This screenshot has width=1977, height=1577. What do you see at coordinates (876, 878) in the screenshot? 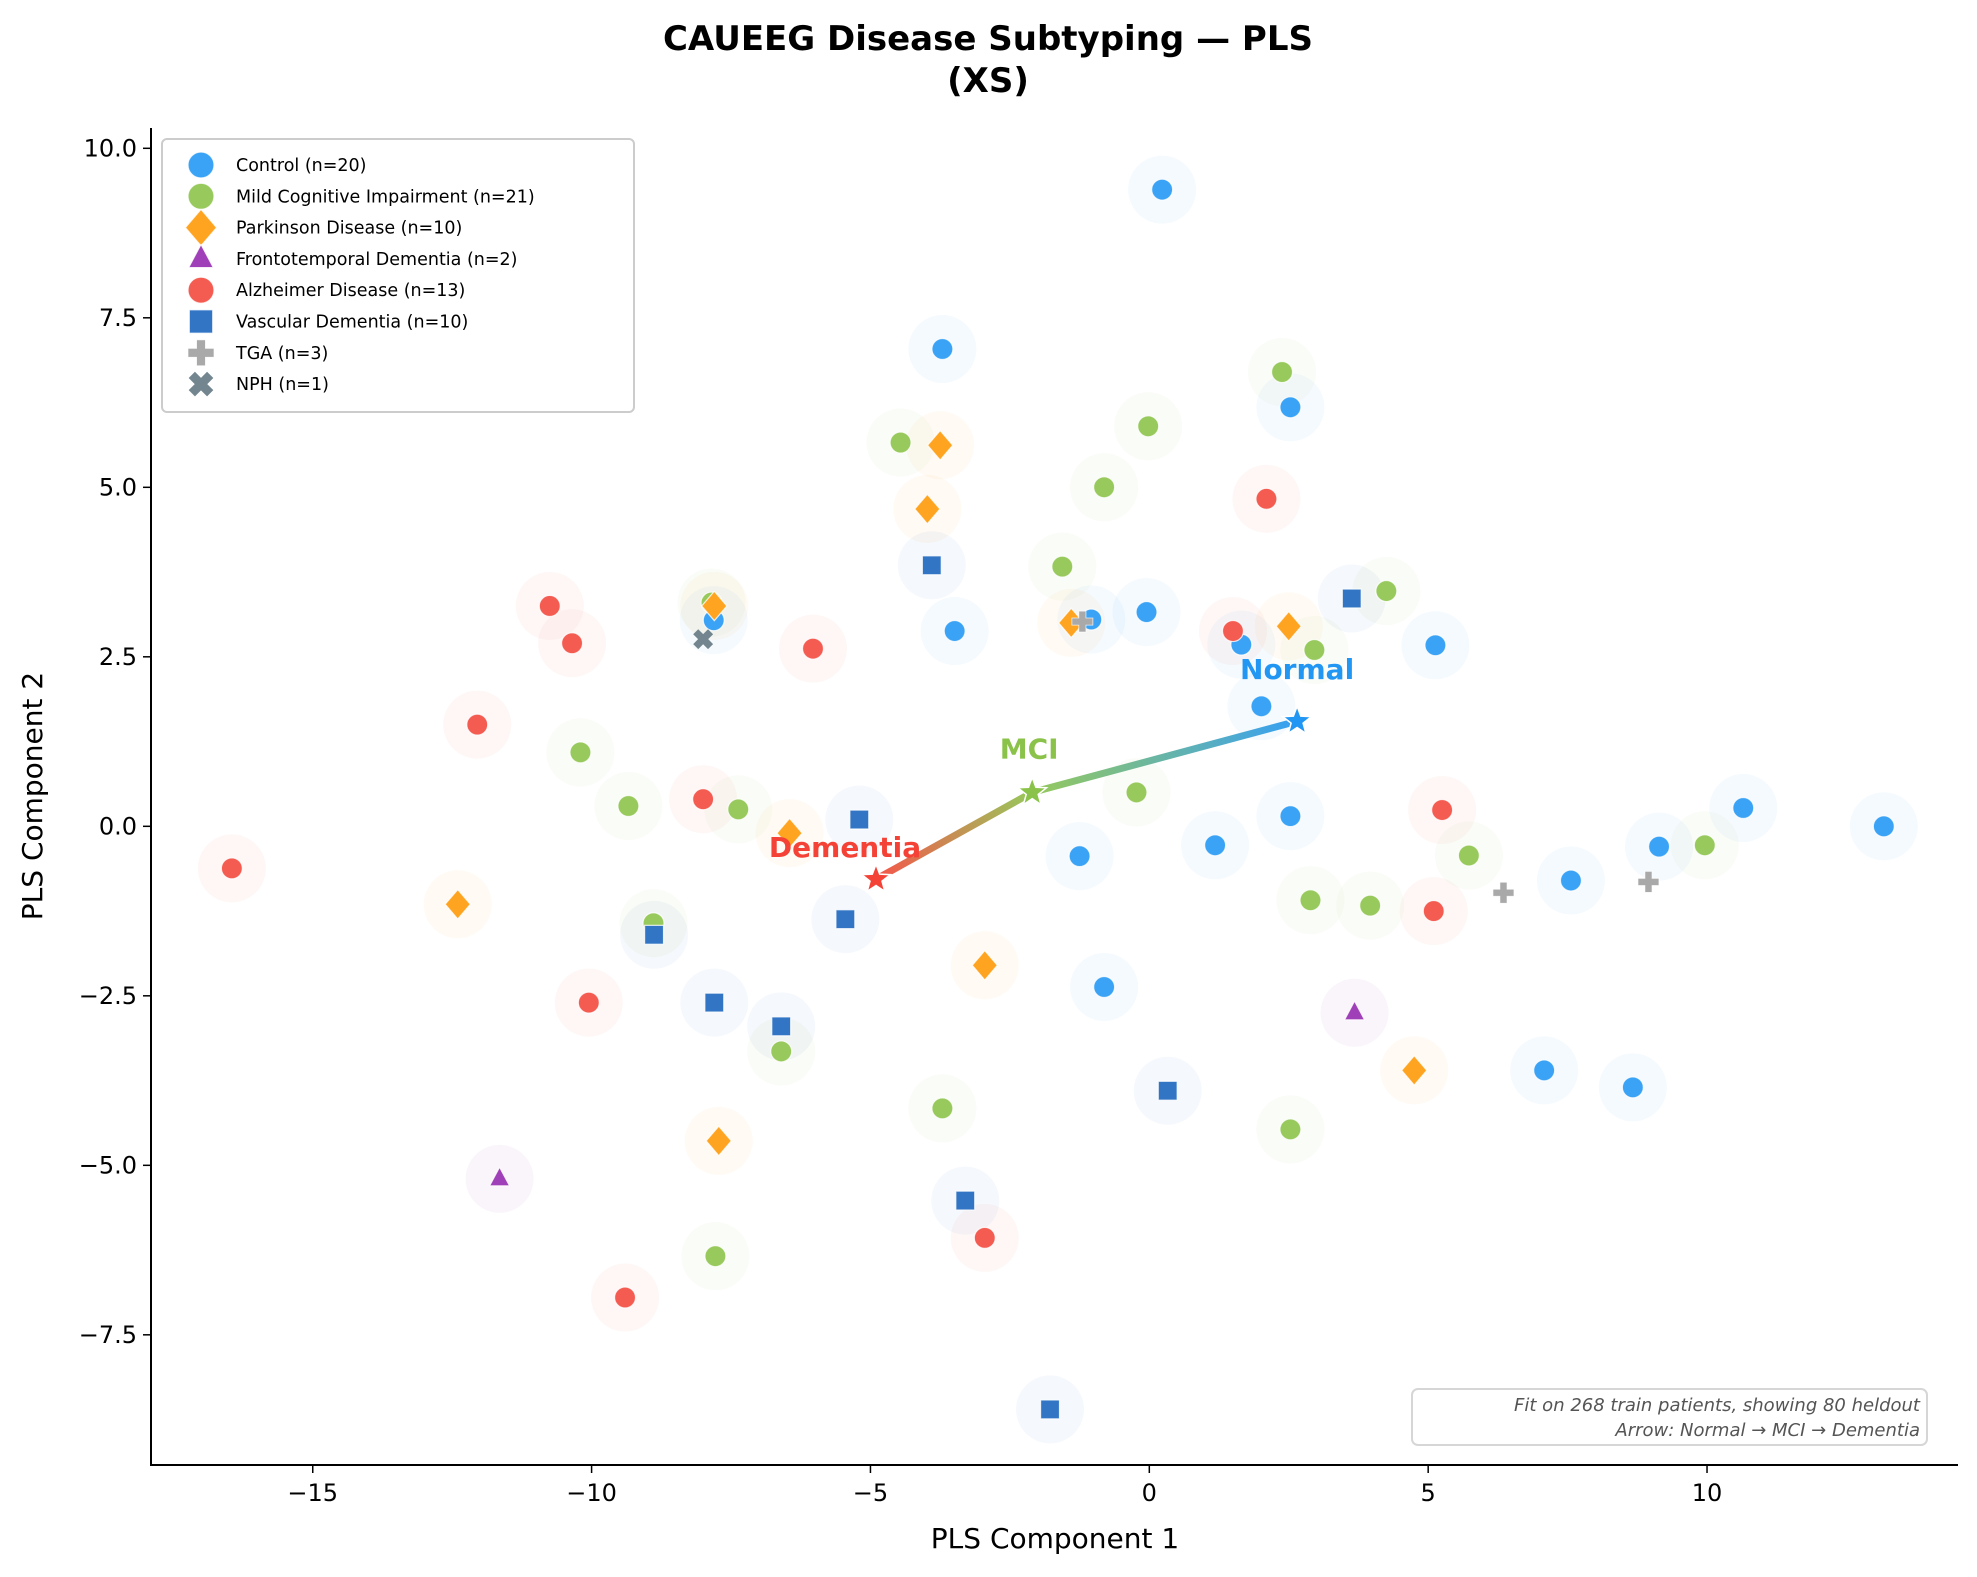
I see `dementia-centroid-star-icon` at bounding box center [876, 878].